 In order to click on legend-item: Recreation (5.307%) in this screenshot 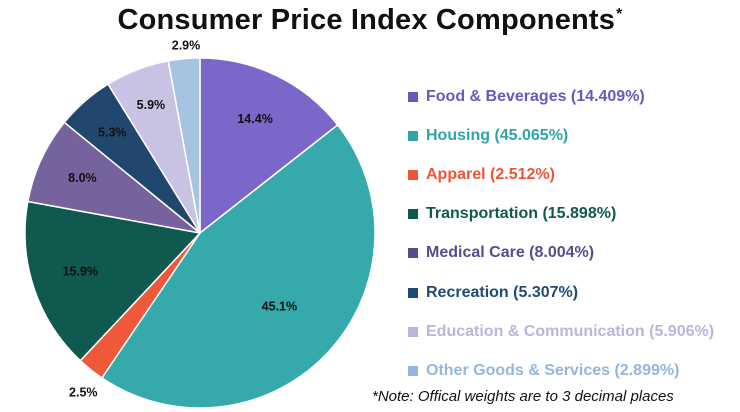, I will do `click(574, 292)`.